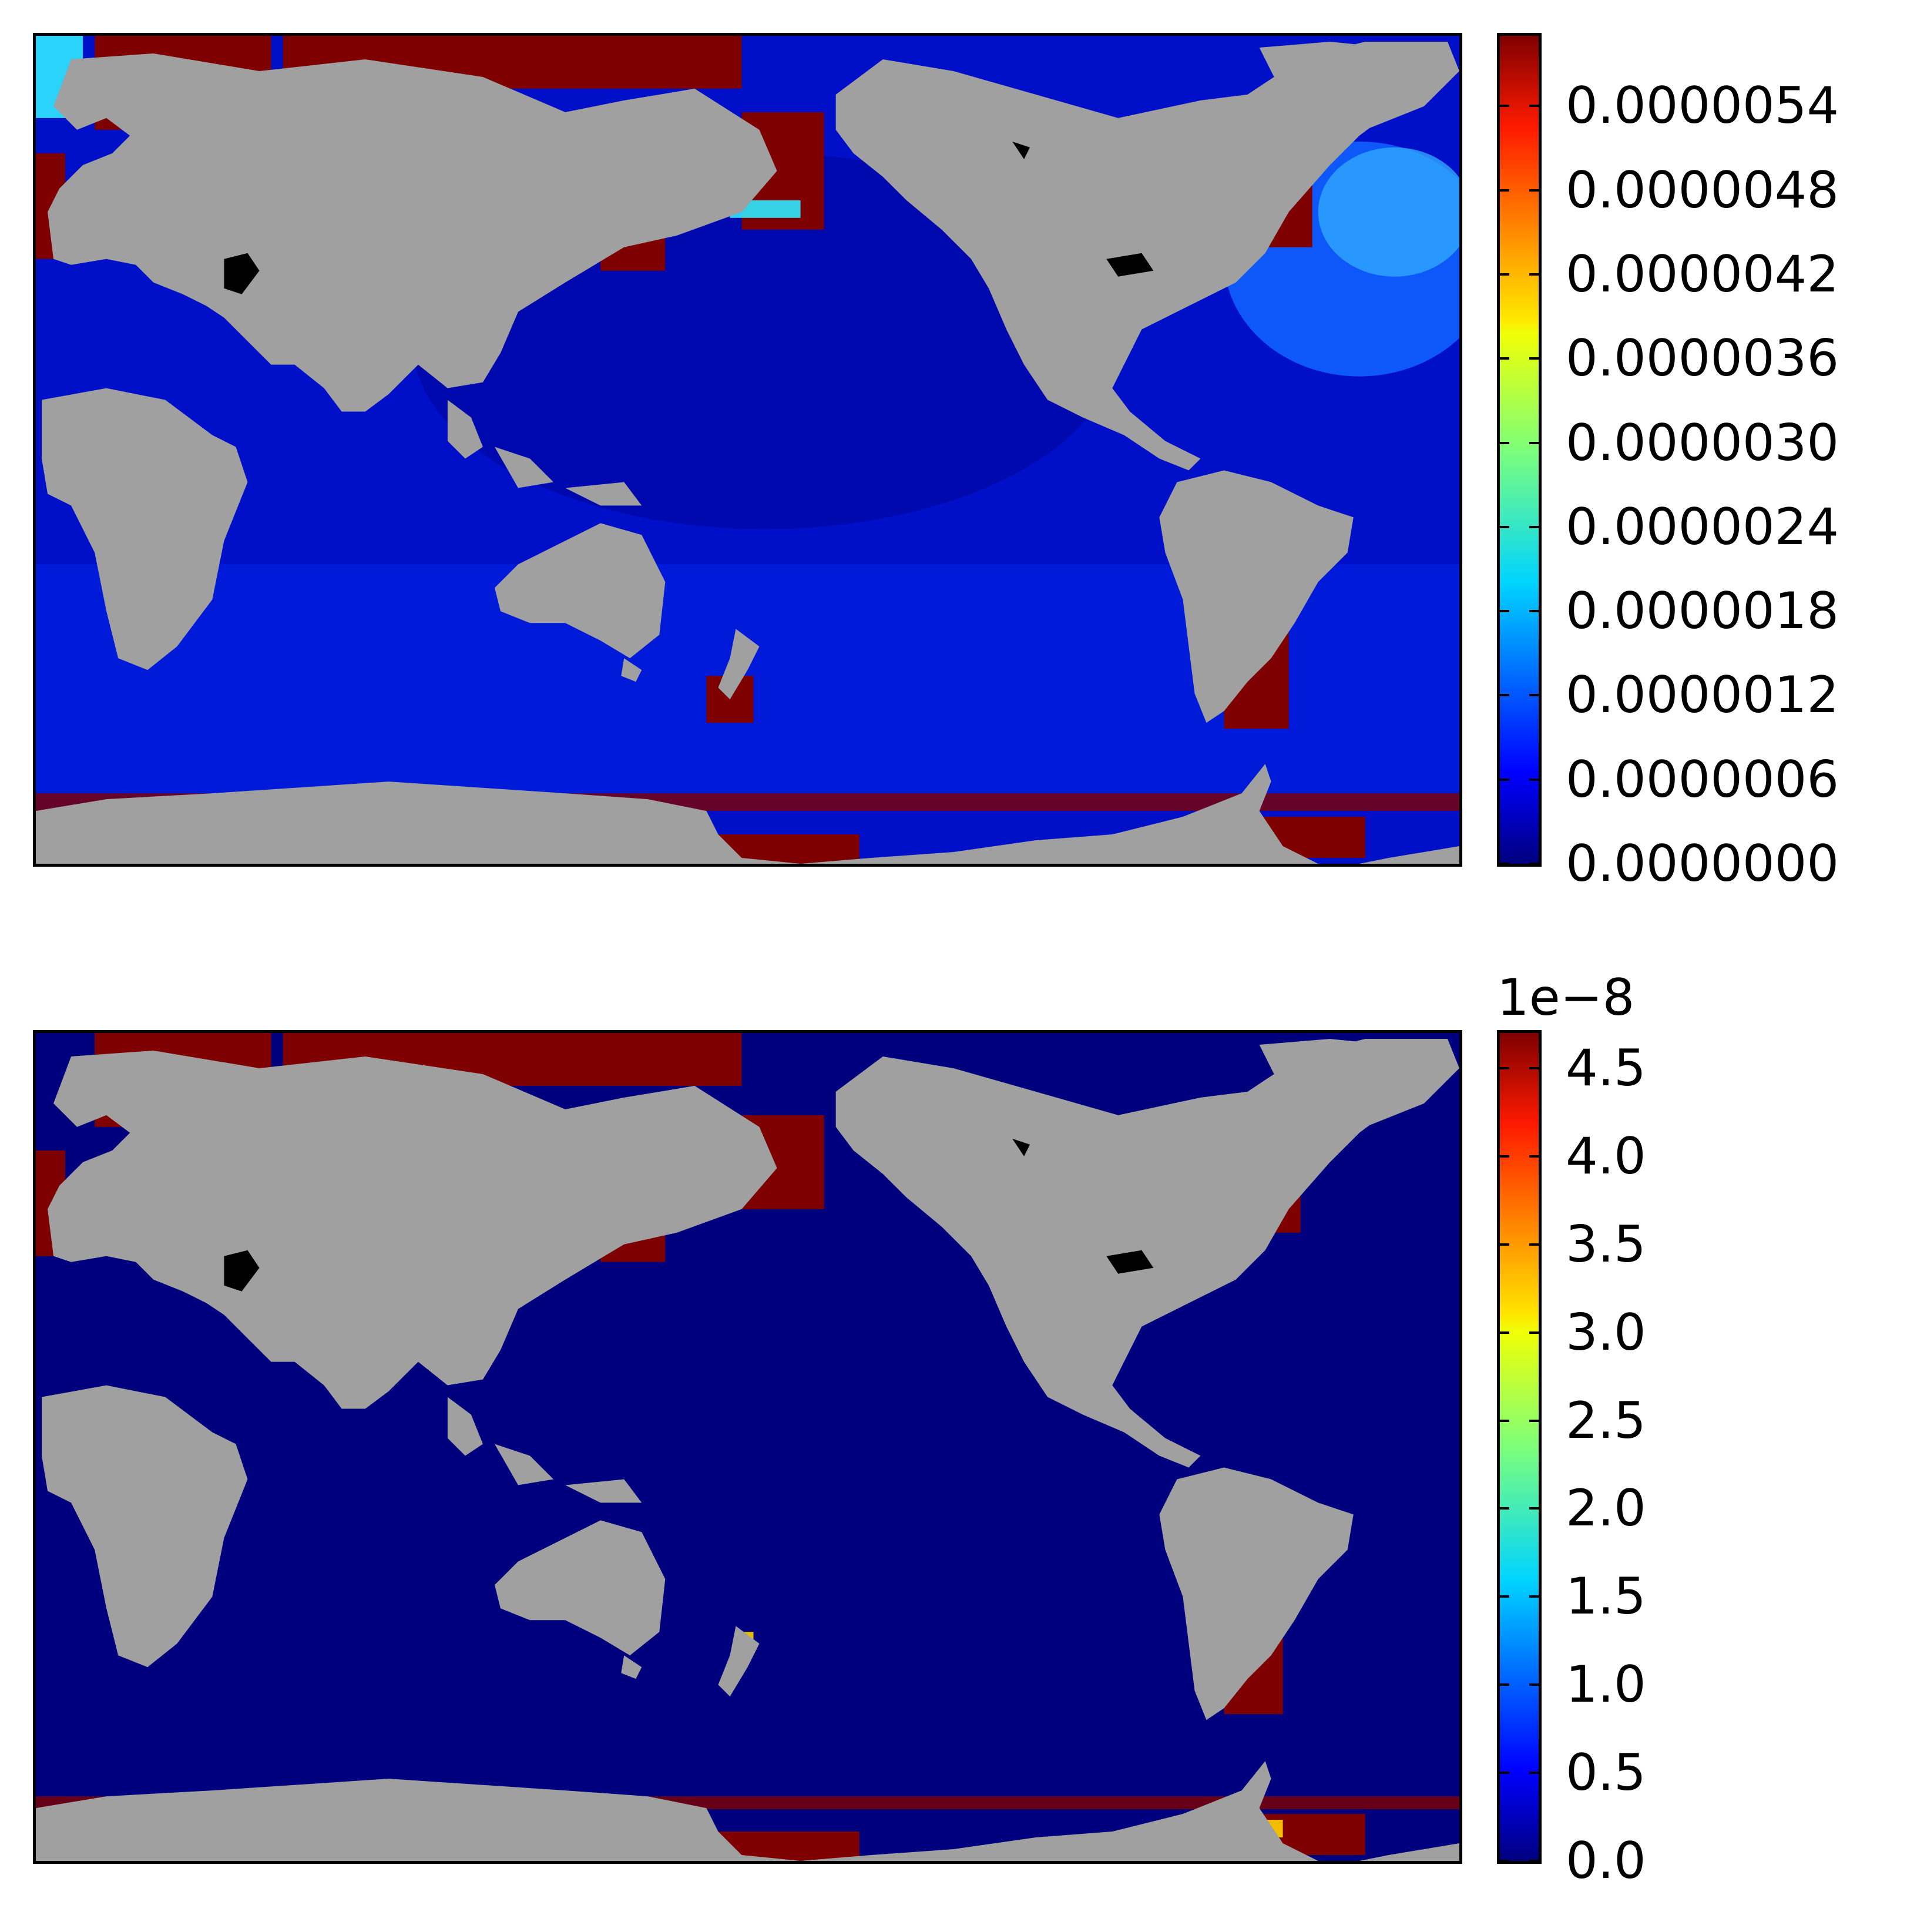  What do you see at coordinates (1571, 1458) in the screenshot?
I see `bottom-colorbar: 4.5 4.0 3.5 3.0 2.5 2.0 1.5 1.0 0.5 0.0` at bounding box center [1571, 1458].